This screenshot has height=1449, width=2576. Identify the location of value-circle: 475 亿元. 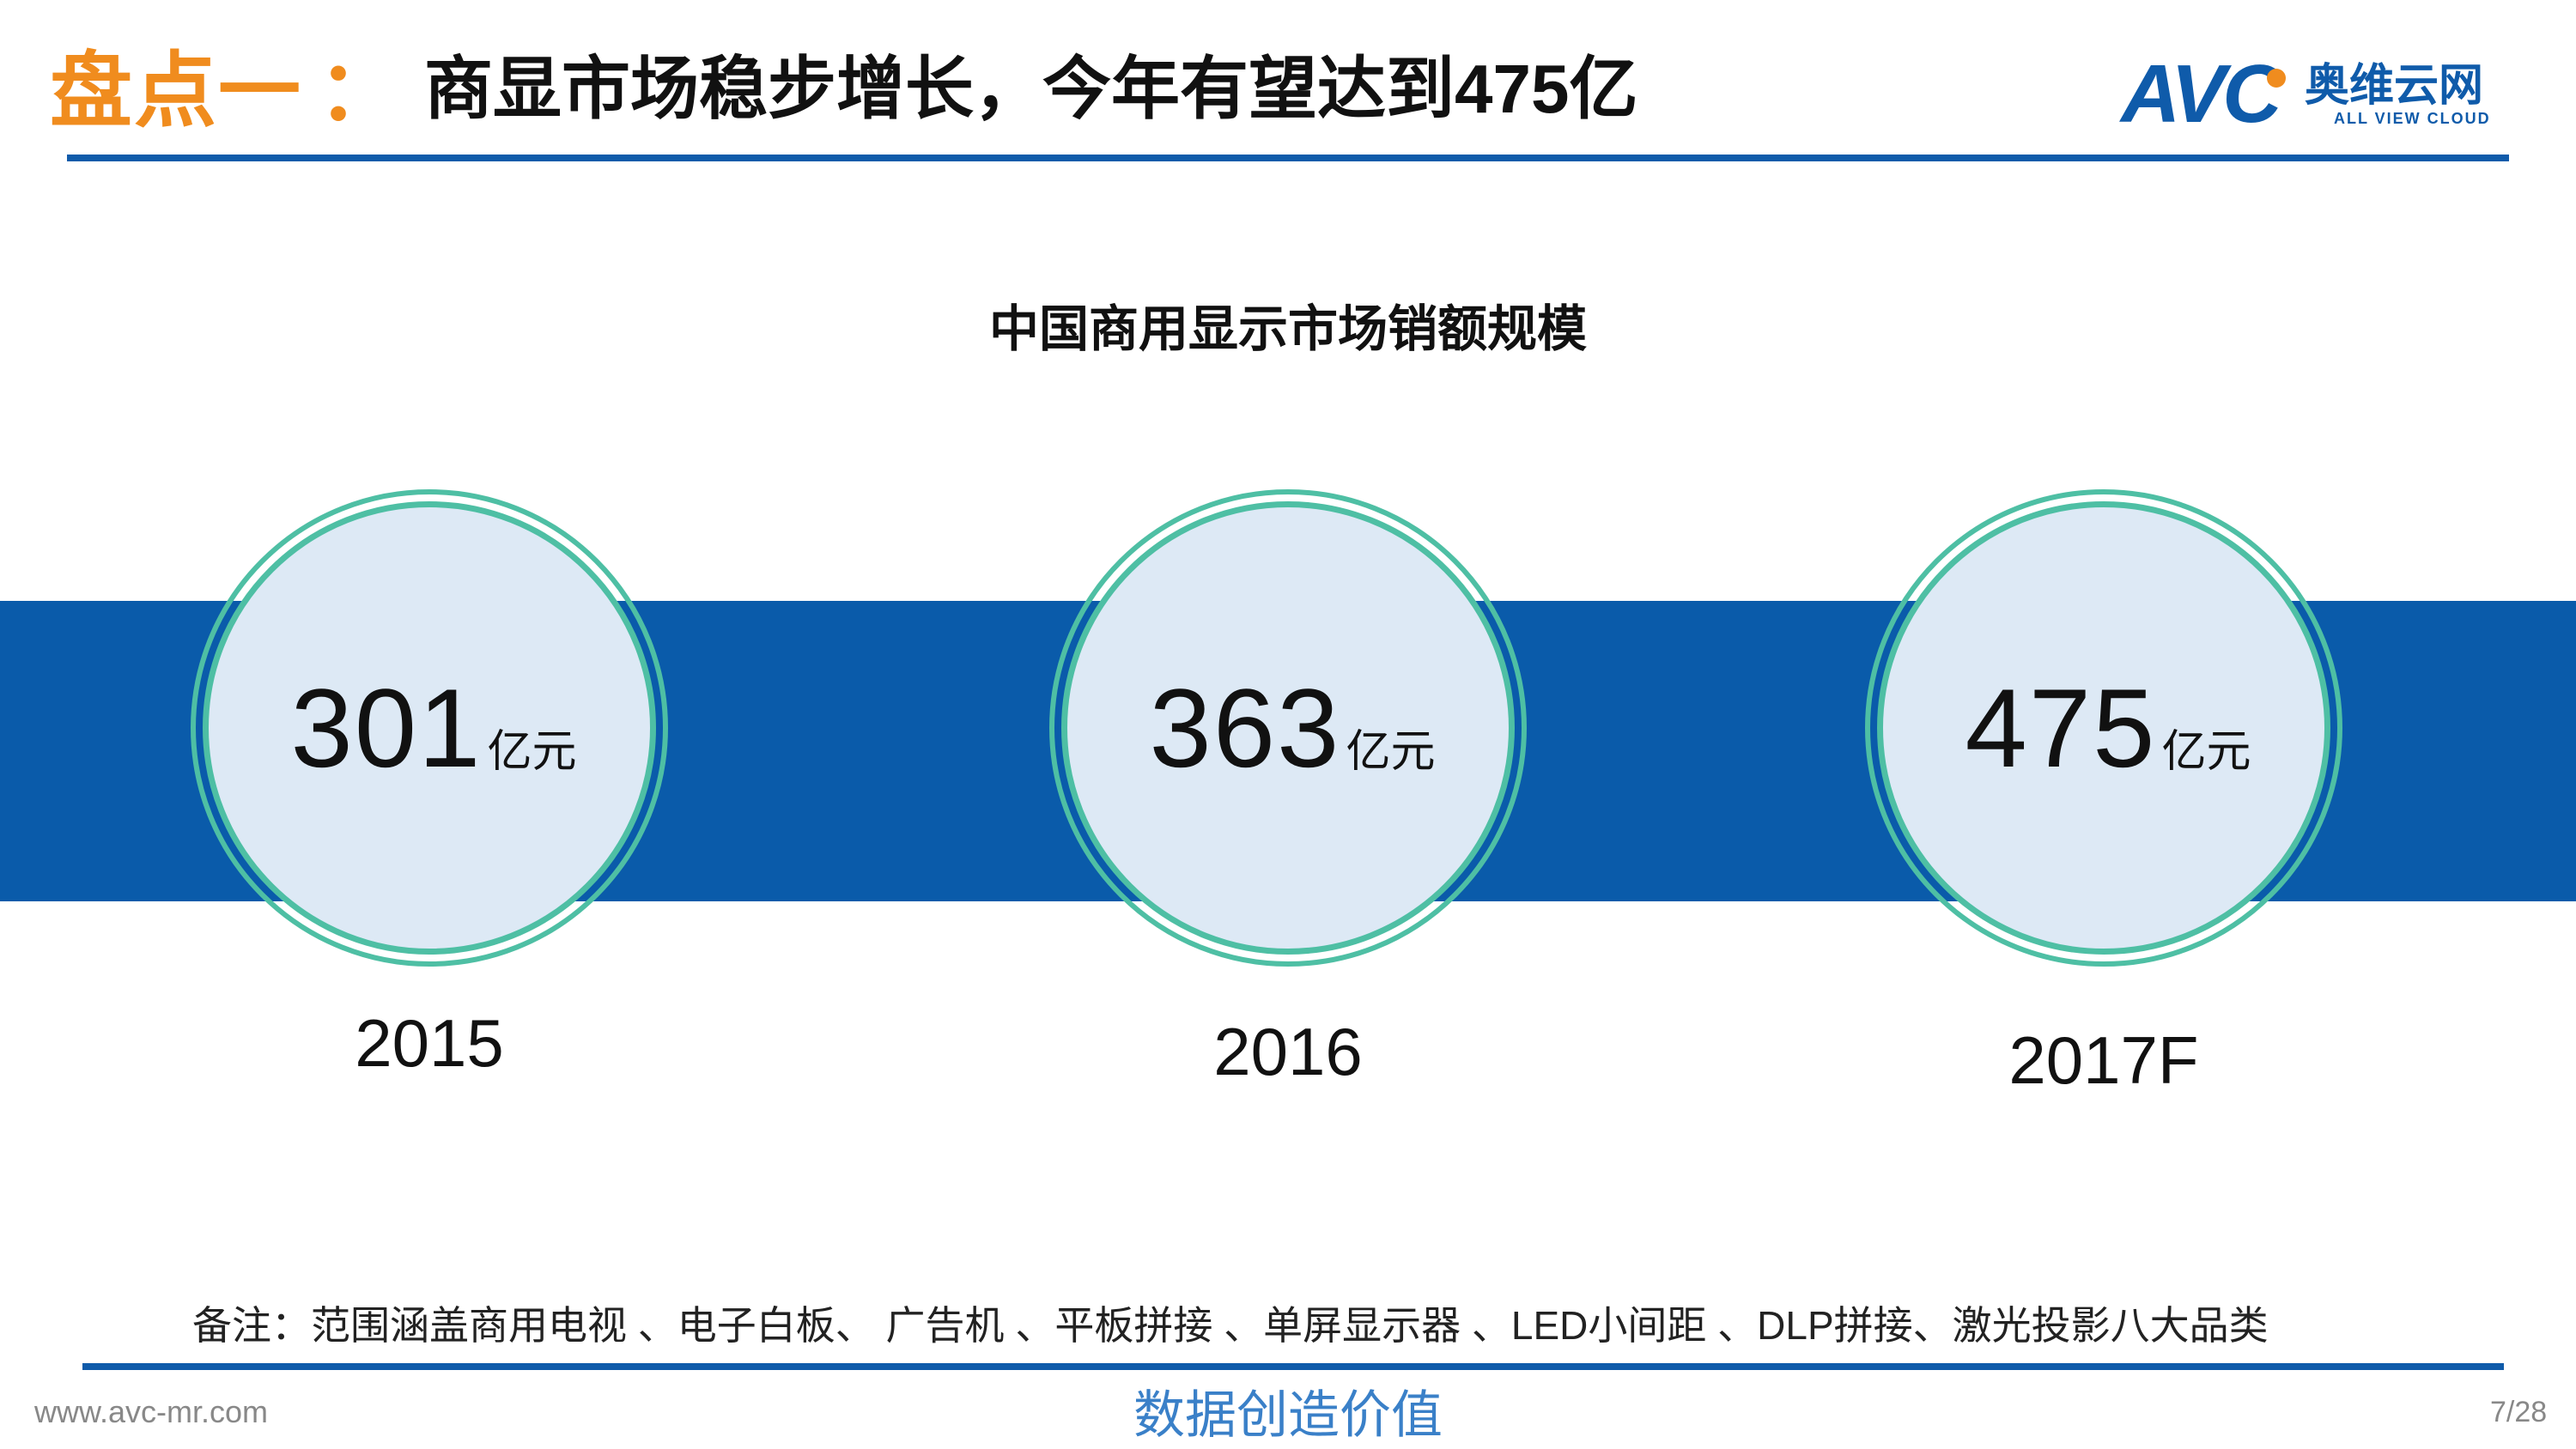
(2104, 728).